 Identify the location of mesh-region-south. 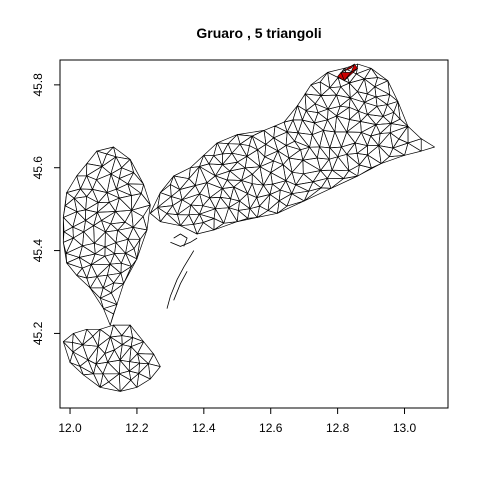
(111, 358).